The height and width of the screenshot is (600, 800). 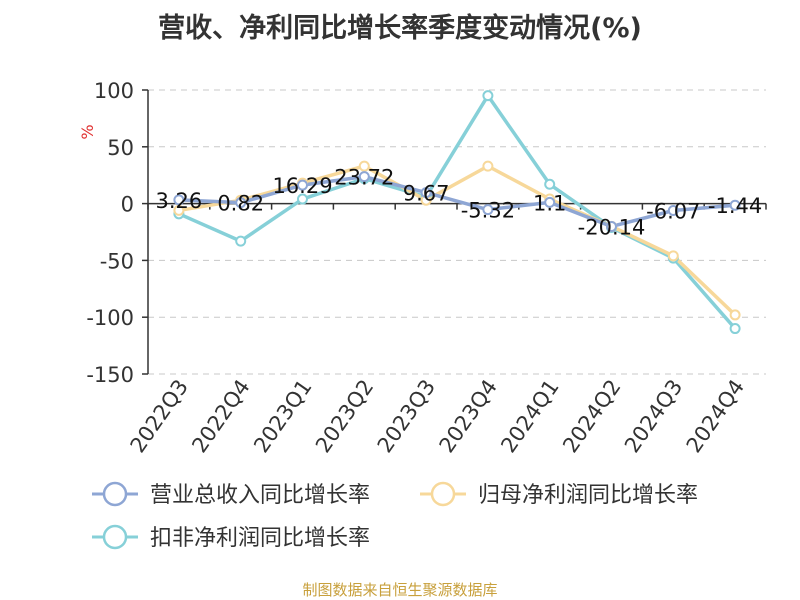 What do you see at coordinates (591, 416) in the screenshot?
I see `x-tick-label: 2024Q2` at bounding box center [591, 416].